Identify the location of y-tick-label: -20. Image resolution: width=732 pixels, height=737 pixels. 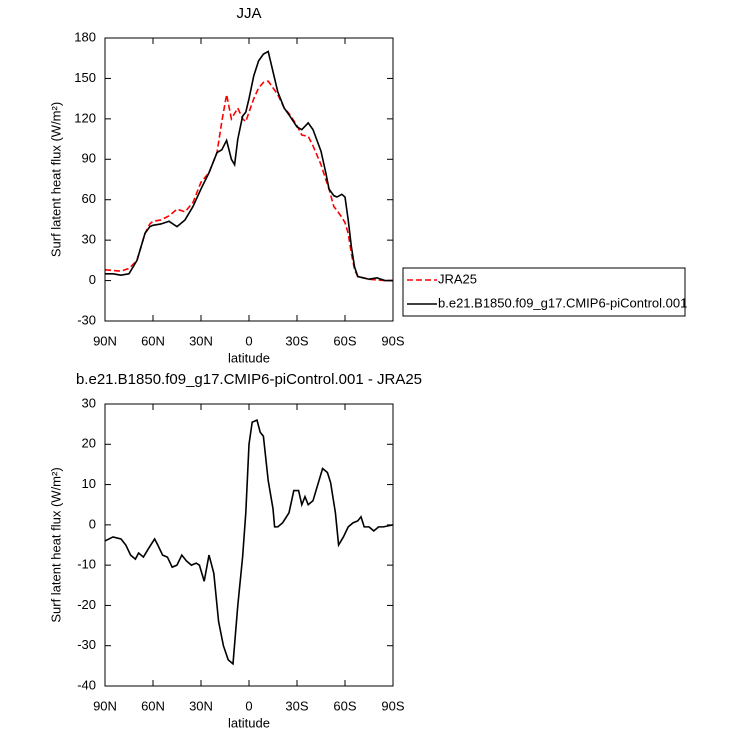
(86, 604).